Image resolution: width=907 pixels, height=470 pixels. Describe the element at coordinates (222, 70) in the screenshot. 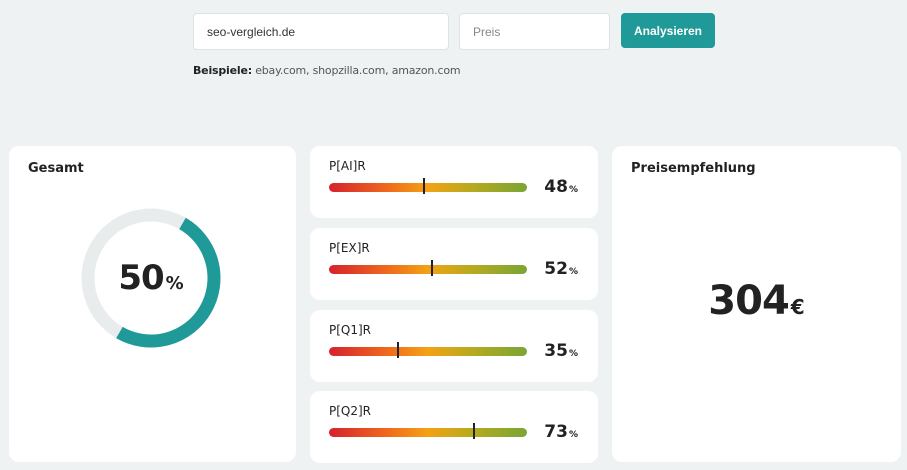

I see `examples-label: Beispiele:` at that location.